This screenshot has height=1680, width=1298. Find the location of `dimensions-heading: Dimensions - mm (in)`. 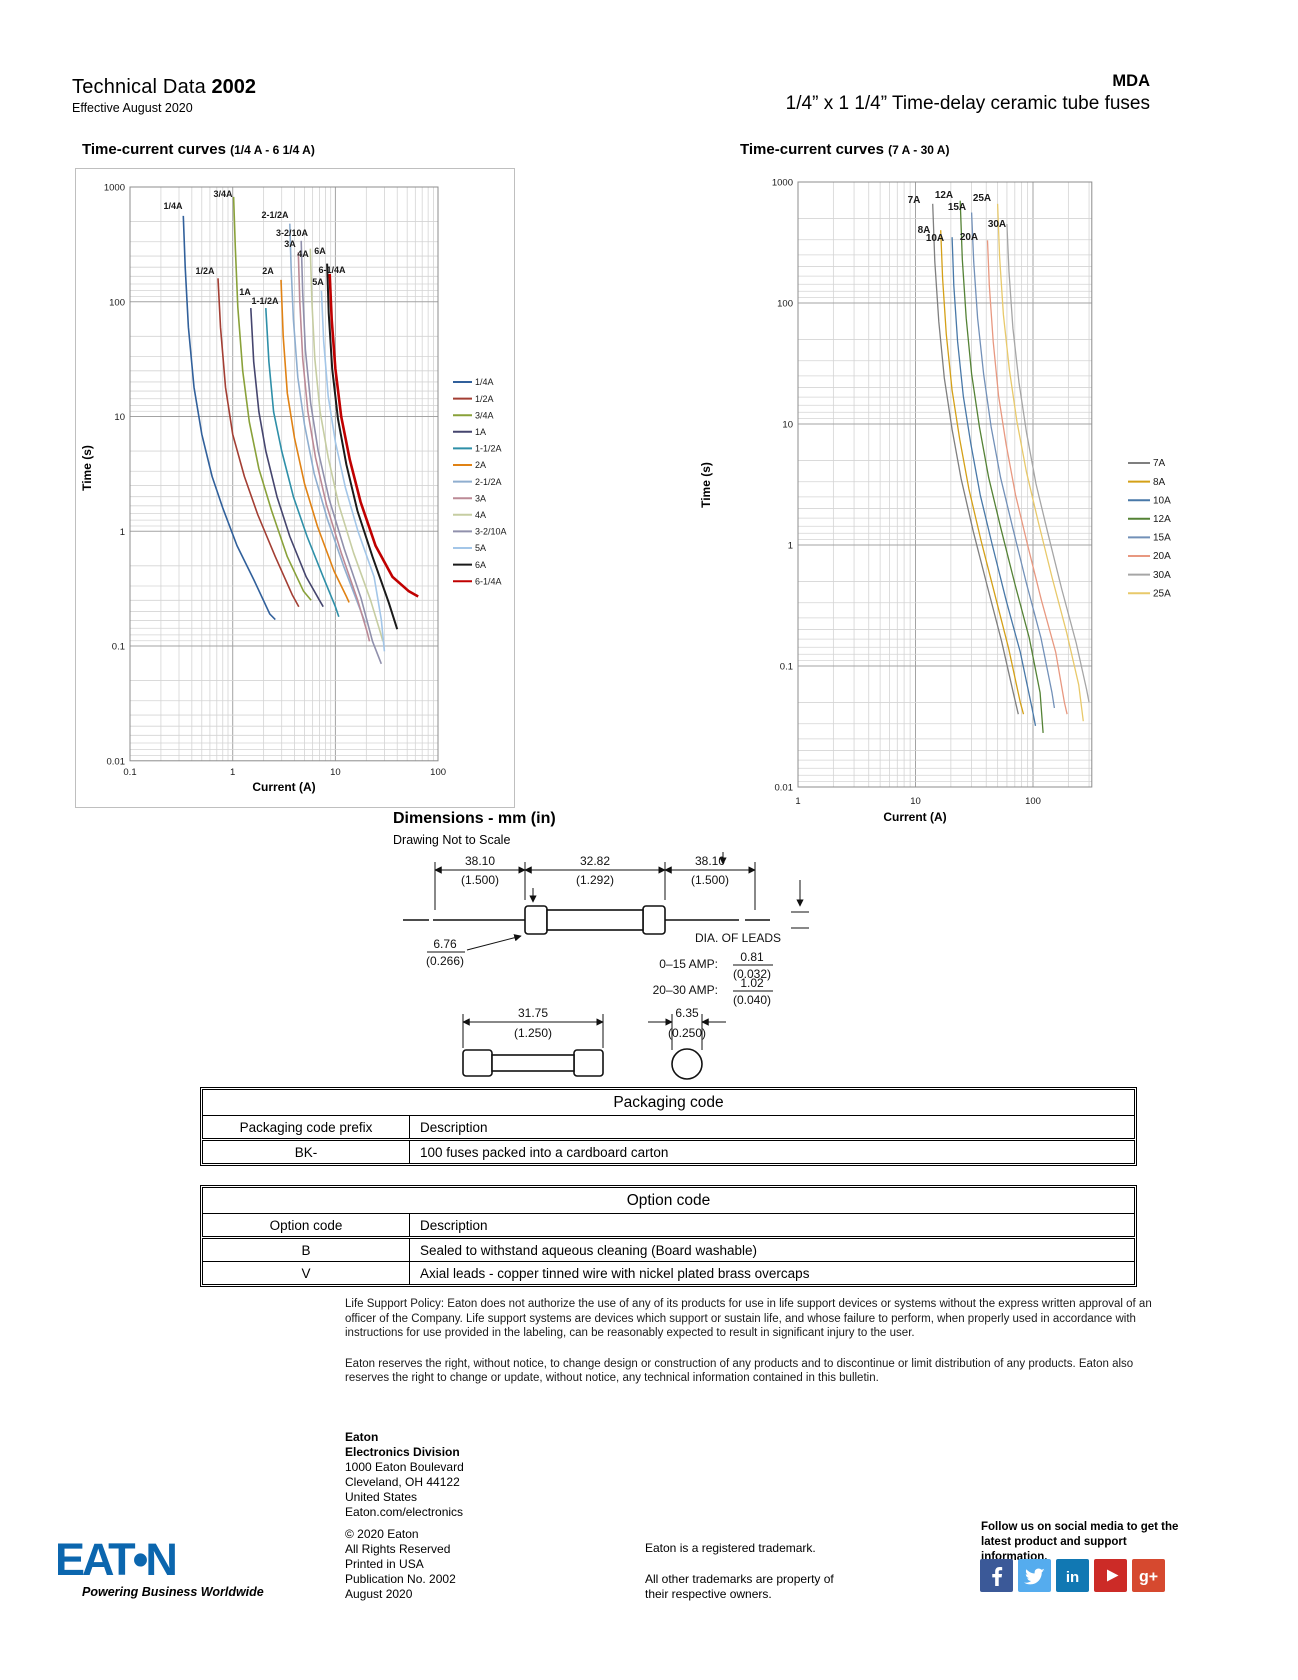

dimensions-heading: Dimensions - mm (in) is located at coordinates (474, 818).